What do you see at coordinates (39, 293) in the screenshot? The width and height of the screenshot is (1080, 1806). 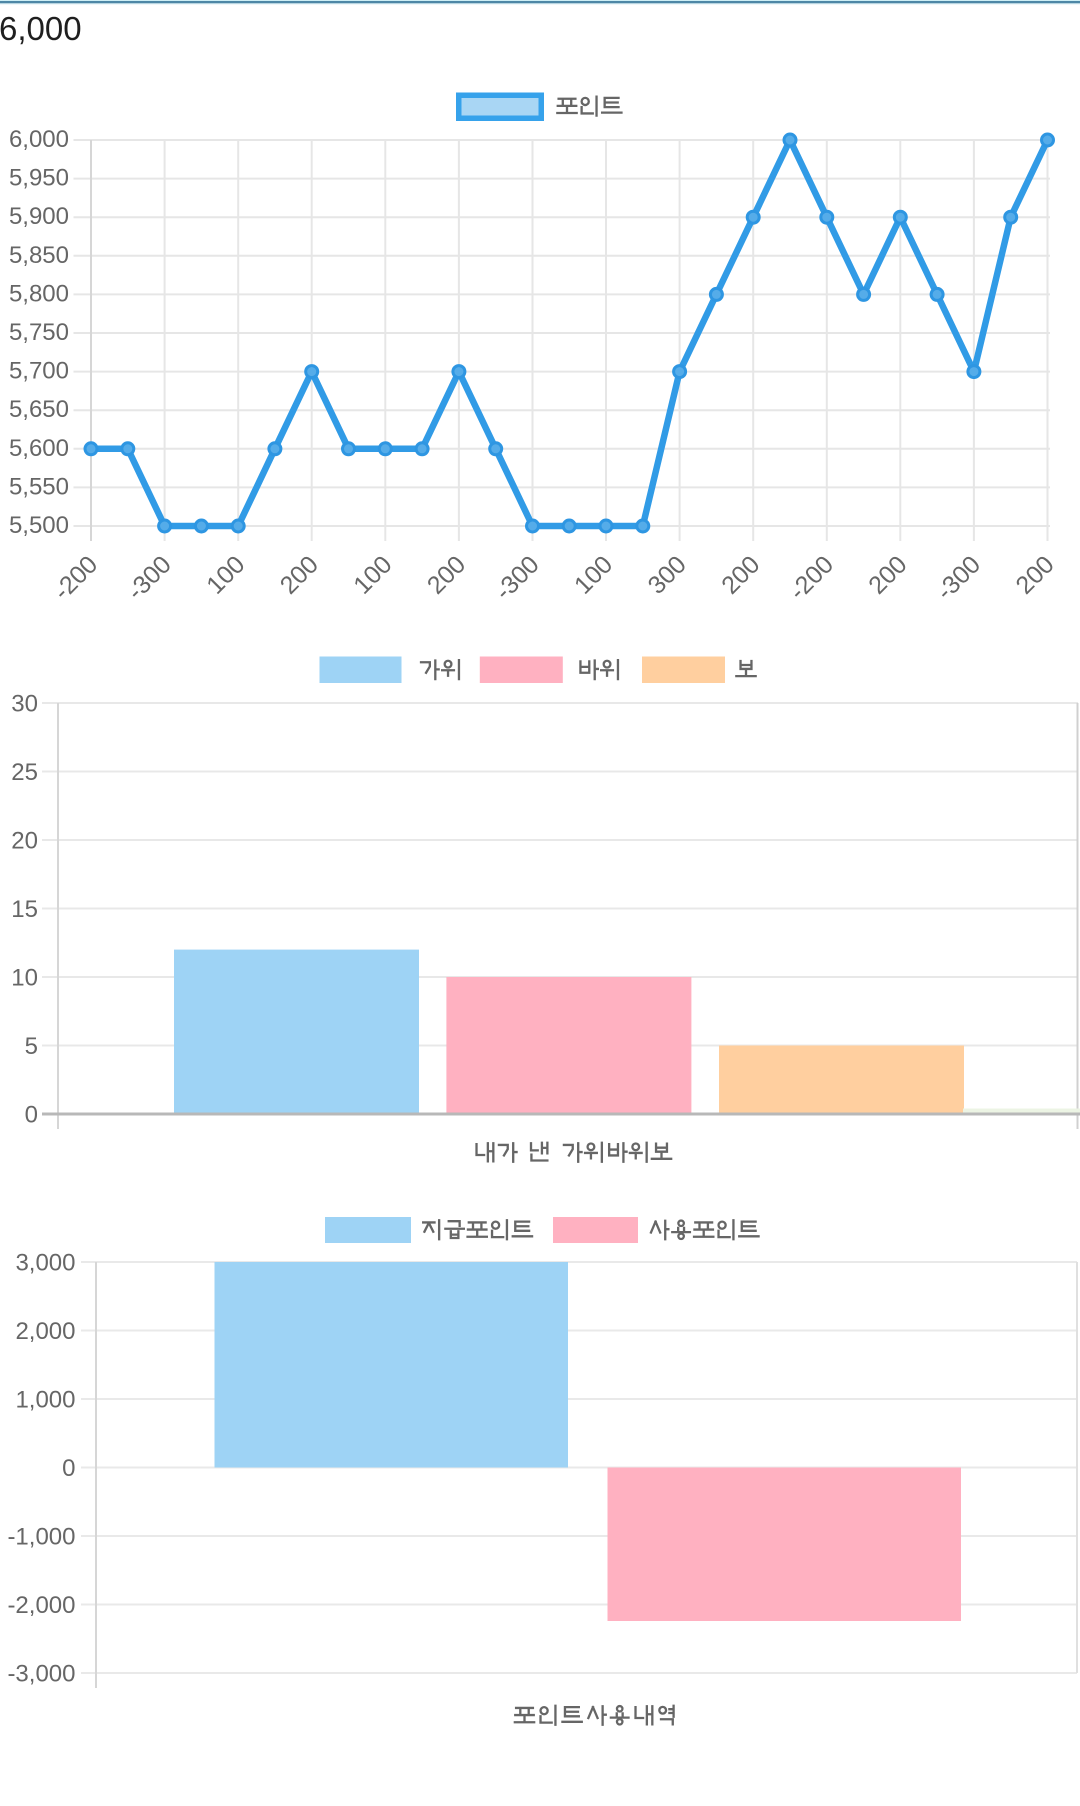 I see `svg-text: 5,800` at bounding box center [39, 293].